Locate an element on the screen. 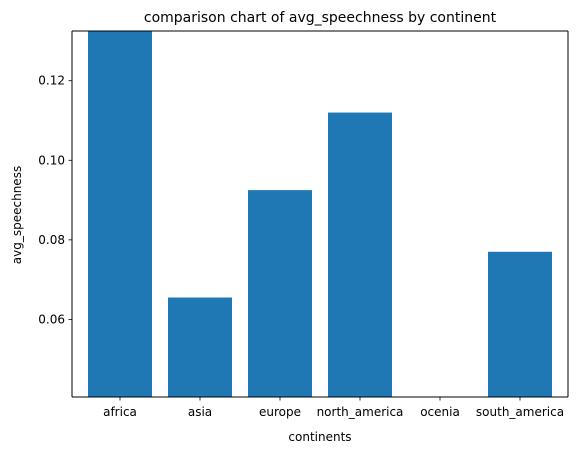 The height and width of the screenshot is (453, 576). y-ticks-group: 0.06 0.08 0.10 0.12 is located at coordinates (55, 200).